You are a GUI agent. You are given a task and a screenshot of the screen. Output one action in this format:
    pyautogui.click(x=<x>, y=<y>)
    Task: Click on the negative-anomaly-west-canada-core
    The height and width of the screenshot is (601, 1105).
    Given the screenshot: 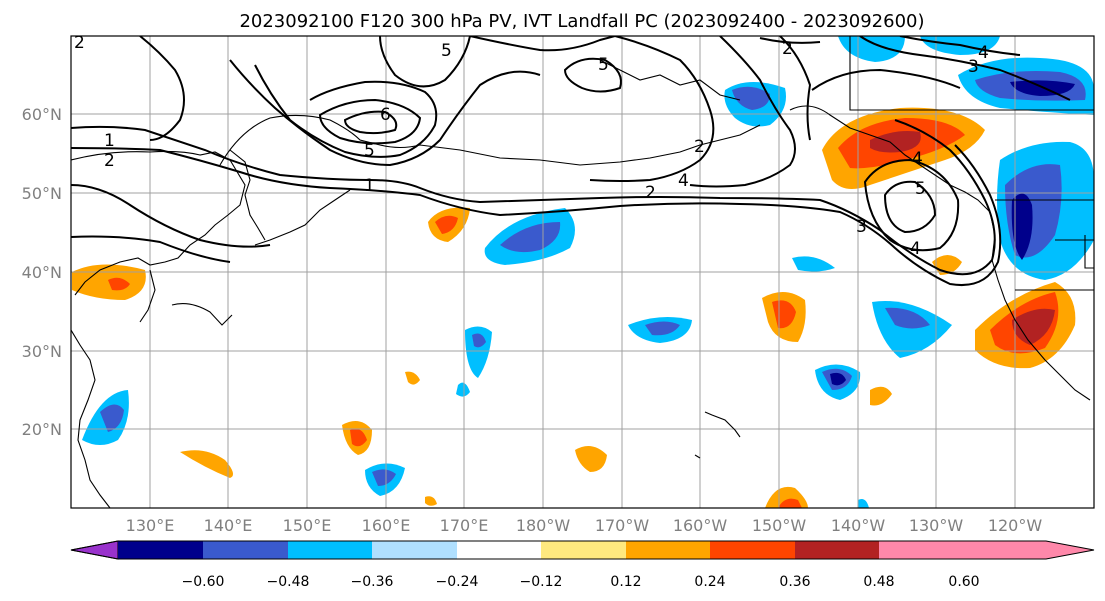 What is the action you would take?
    pyautogui.click(x=1022, y=226)
    